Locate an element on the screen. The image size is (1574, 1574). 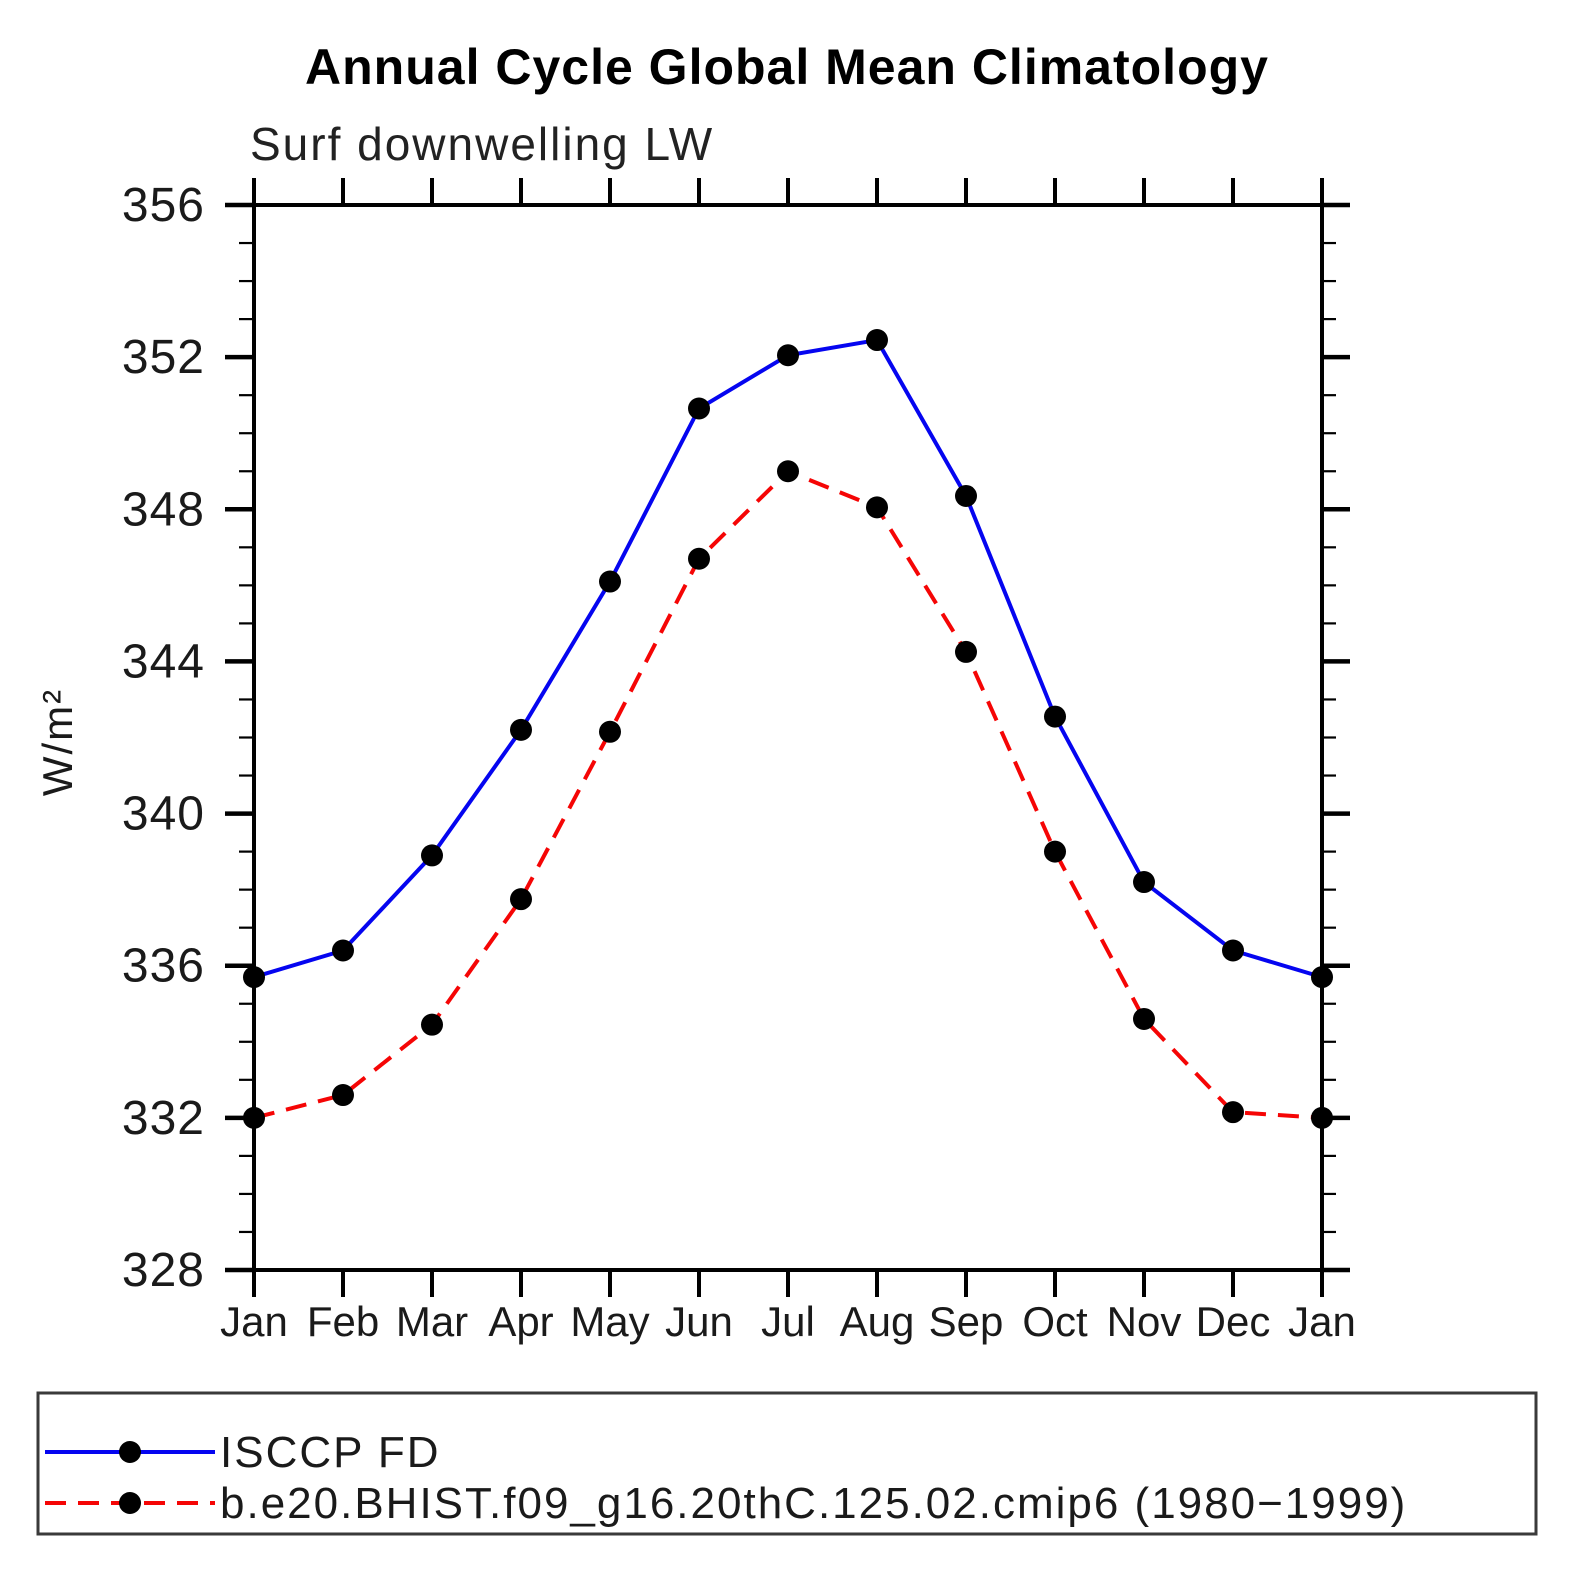
legend-label: ISCCP FD is located at coordinates (330, 1452).